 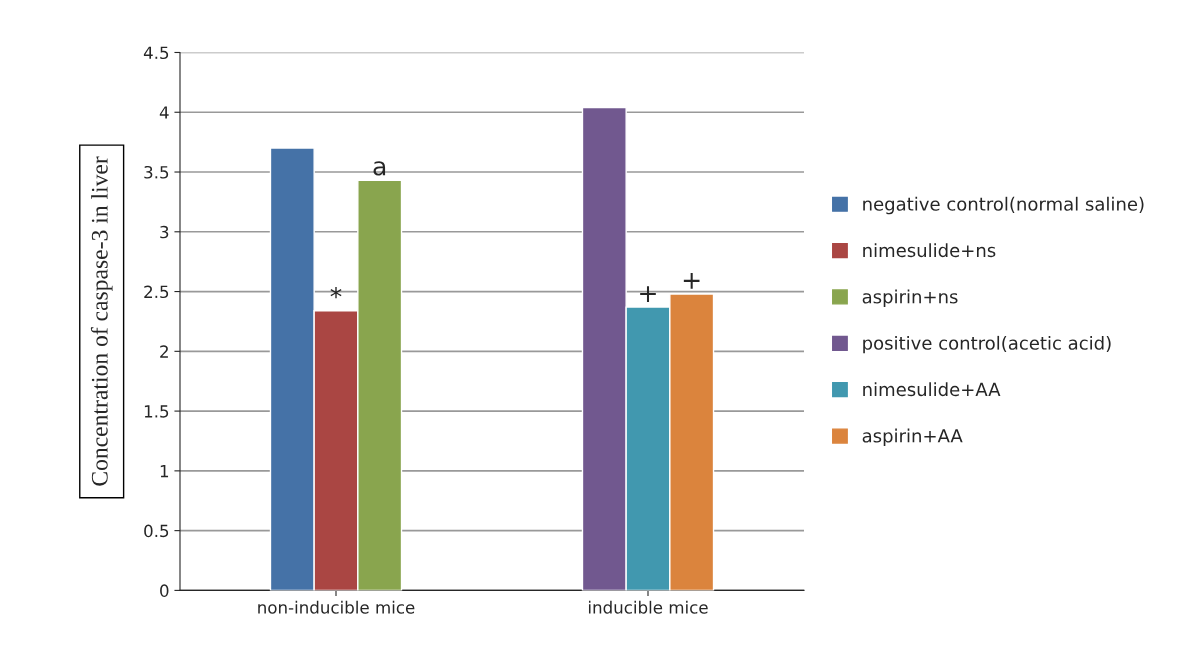 I want to click on annotation: *, so click(x=336, y=292).